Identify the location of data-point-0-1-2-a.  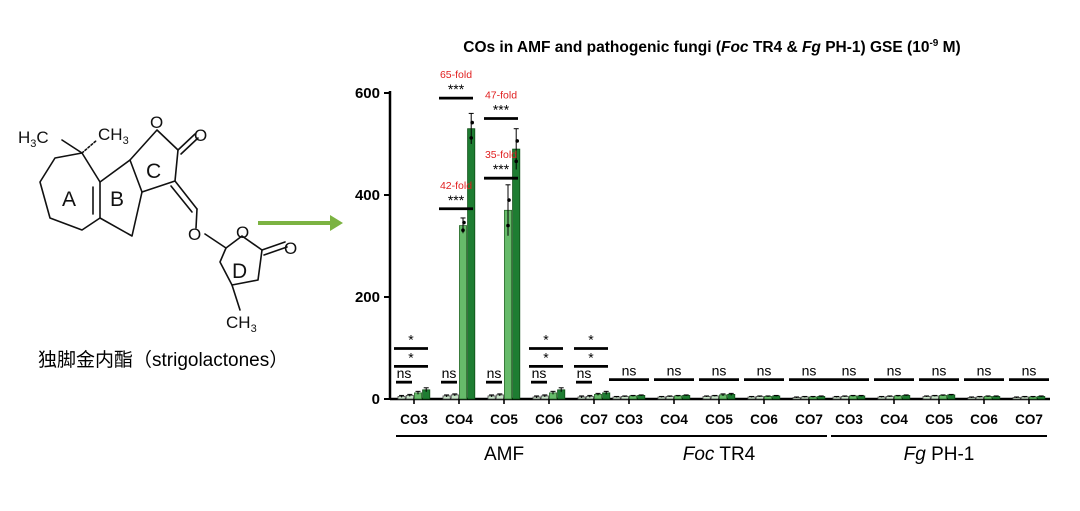
(463, 230).